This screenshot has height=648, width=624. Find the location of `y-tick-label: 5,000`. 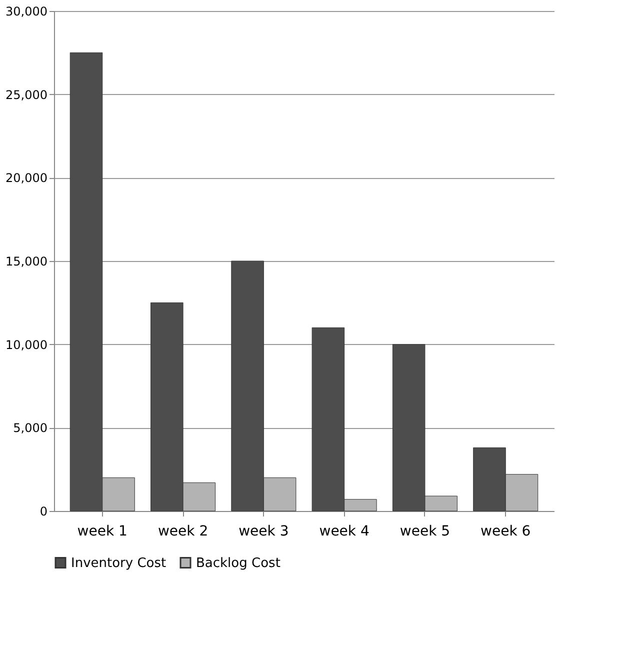

y-tick-label: 5,000 is located at coordinates (30, 428).